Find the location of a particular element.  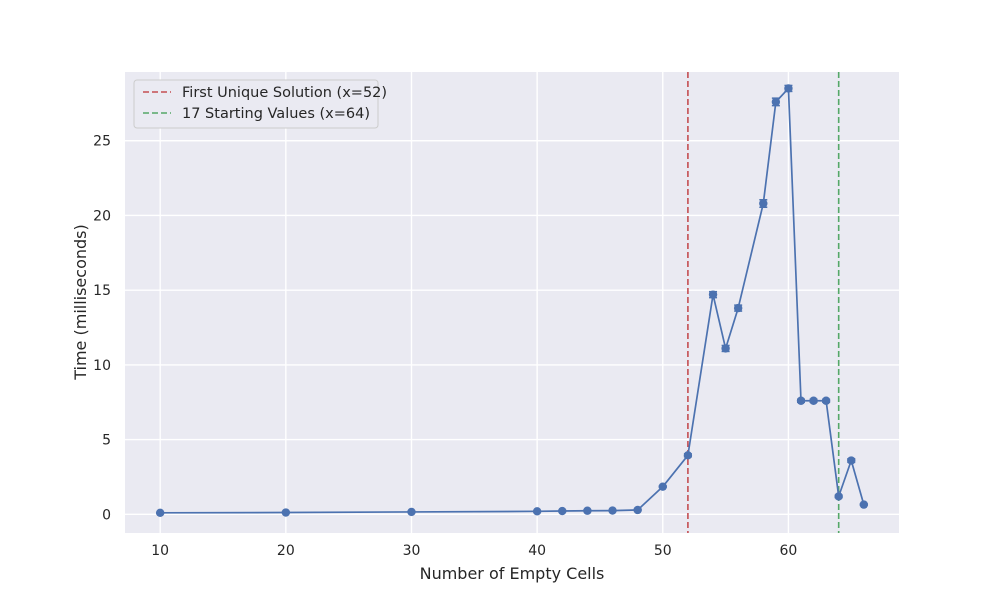

y-tick-label: 20 is located at coordinates (102, 216).